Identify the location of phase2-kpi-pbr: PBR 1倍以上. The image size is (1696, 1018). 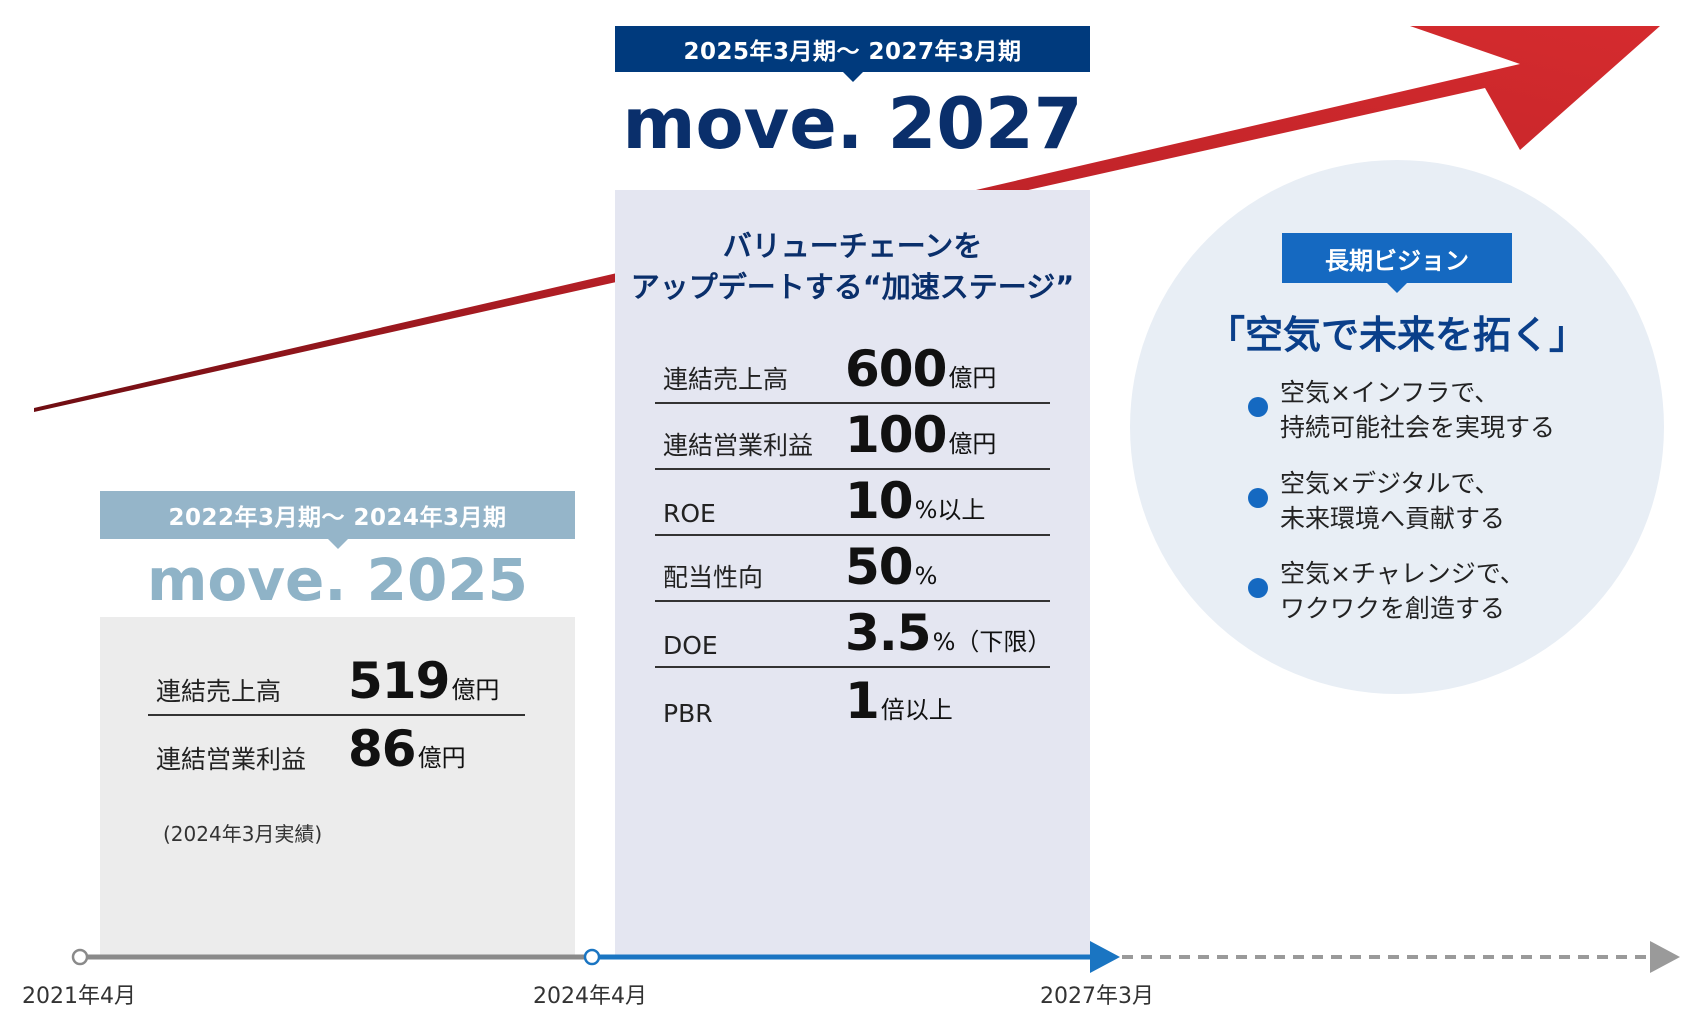
(852, 701).